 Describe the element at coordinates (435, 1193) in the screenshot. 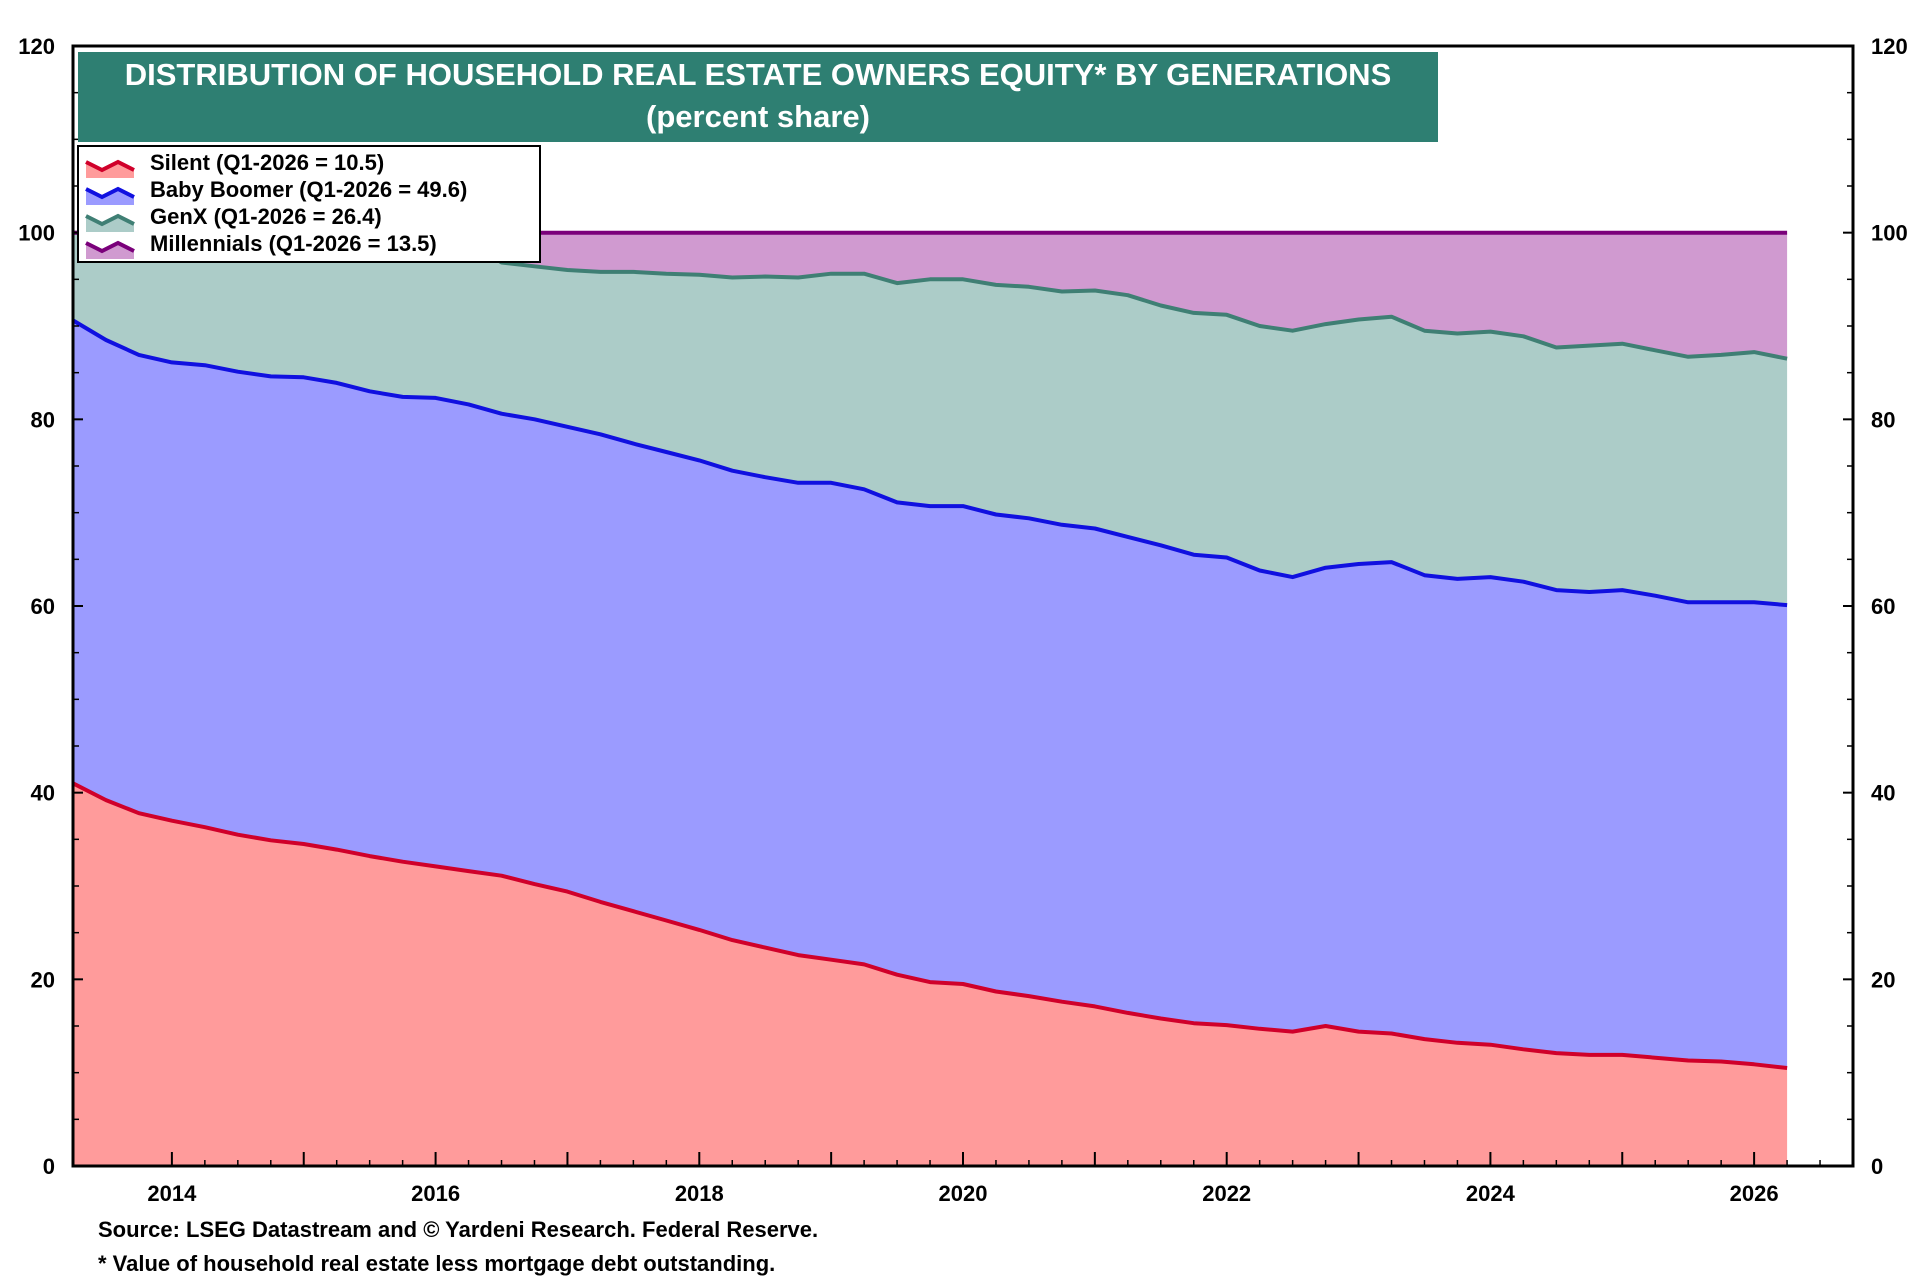

I see `x-tick-label: 2016` at that location.